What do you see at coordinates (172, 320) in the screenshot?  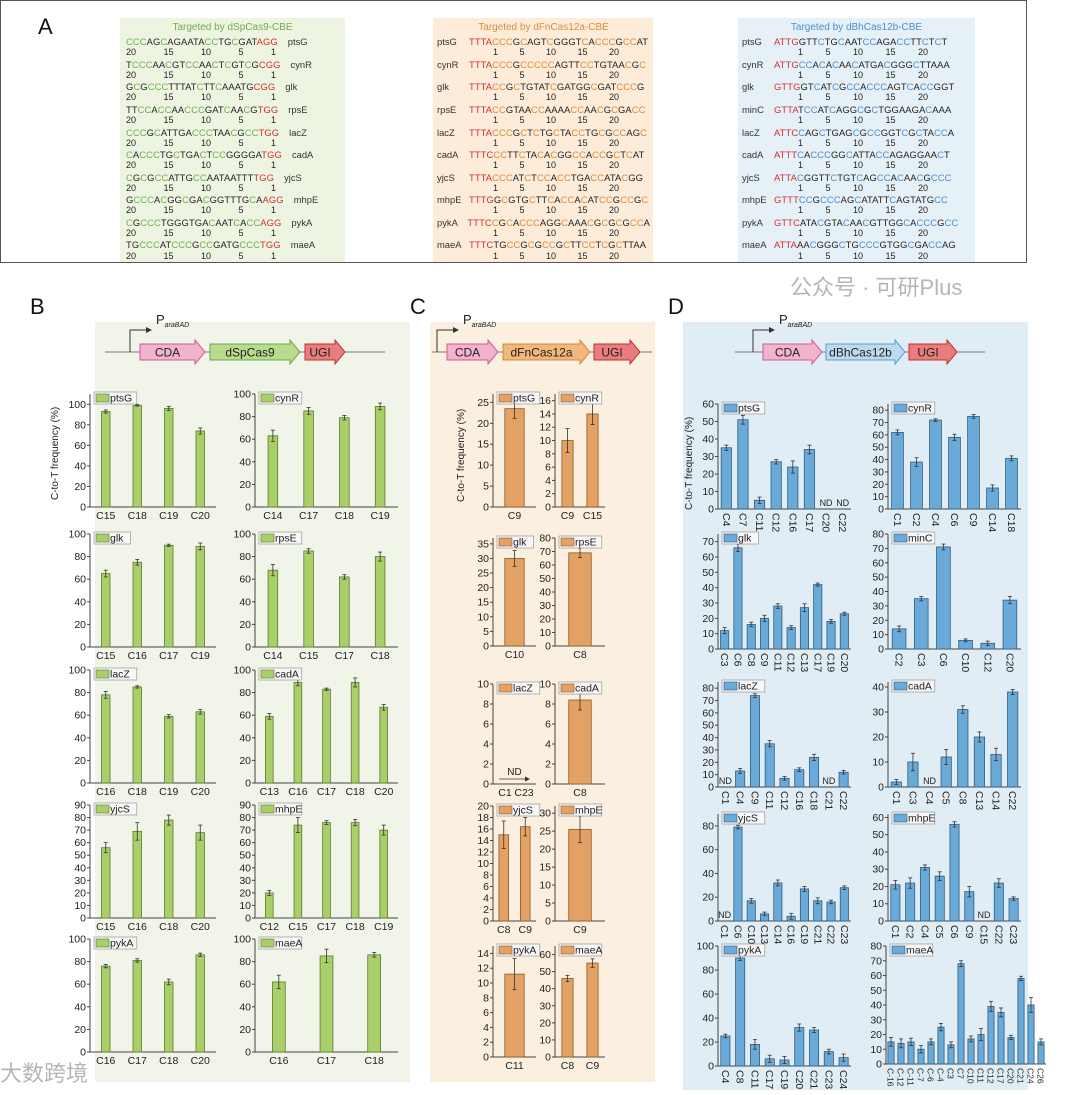 I see `promoter-label: ParaBAD` at bounding box center [172, 320].